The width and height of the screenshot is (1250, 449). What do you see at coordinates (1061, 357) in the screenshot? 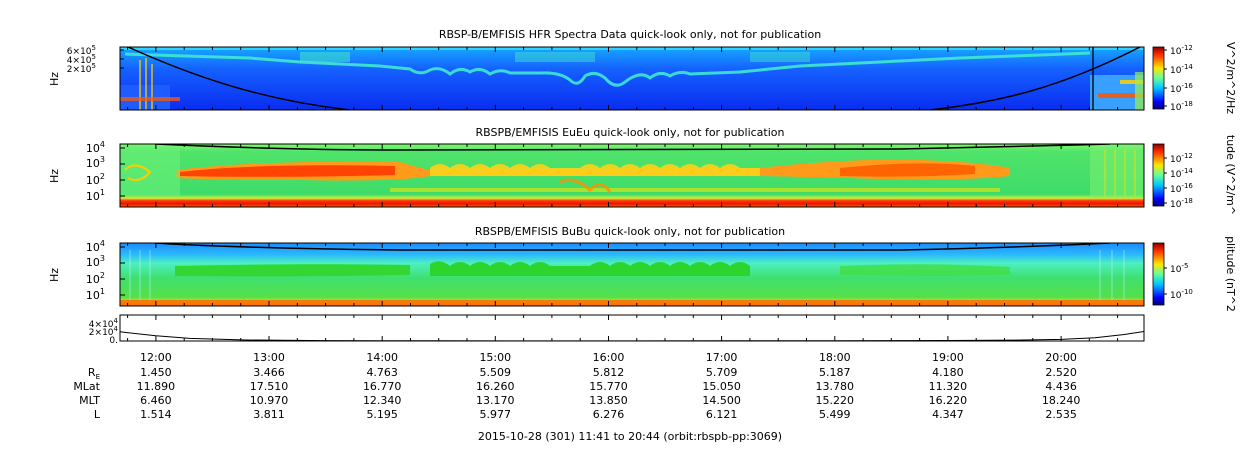
I see `x-tick-label: 20:00` at bounding box center [1061, 357].